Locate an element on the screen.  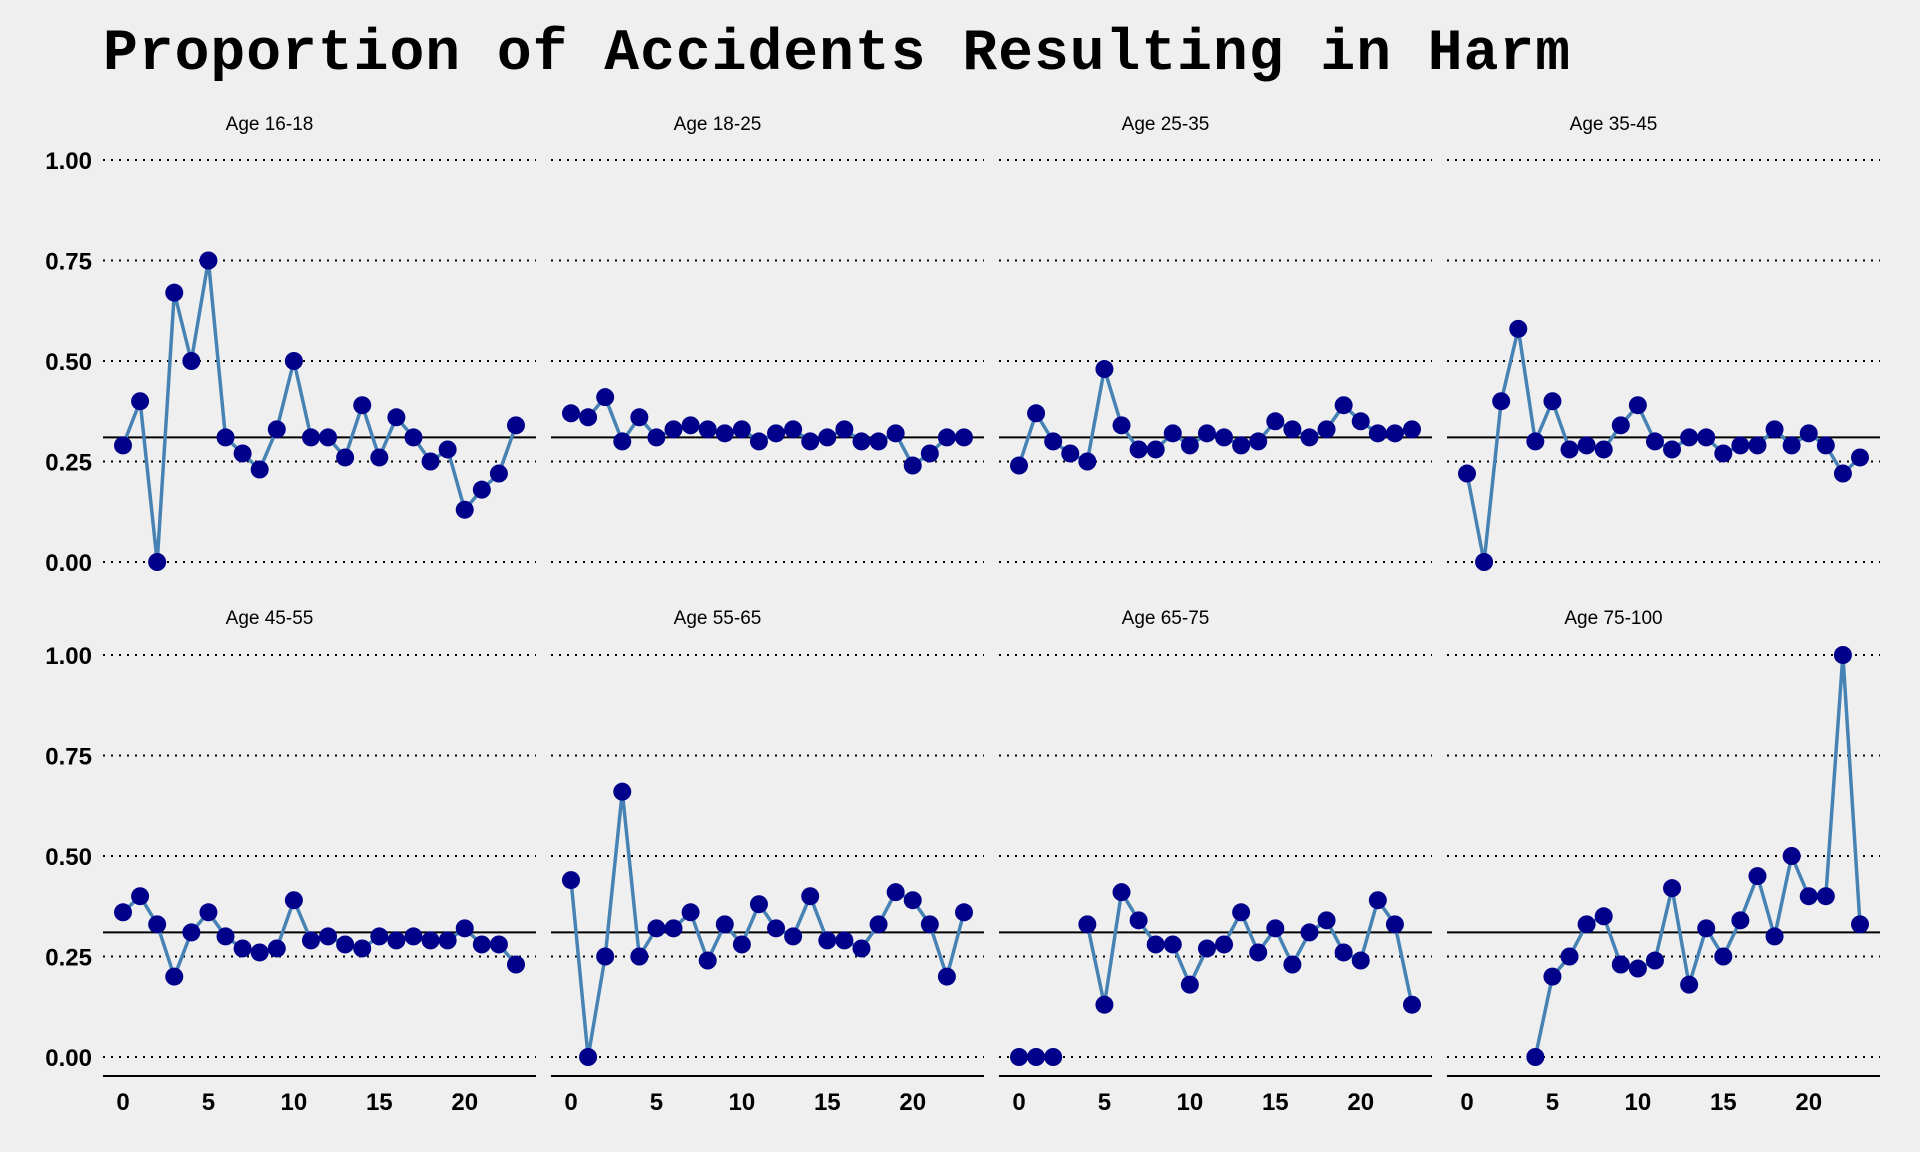
facet-title: Age 65-75 is located at coordinates (1166, 618).